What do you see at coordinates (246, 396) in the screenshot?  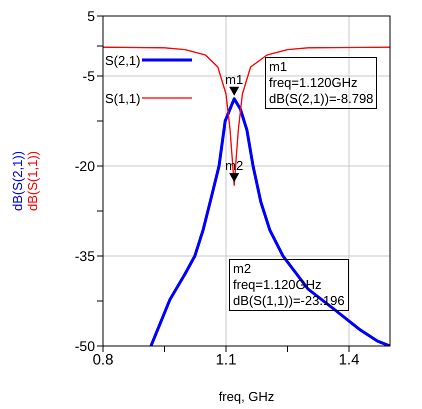 I see `x-axis-title: freq, GHz` at bounding box center [246, 396].